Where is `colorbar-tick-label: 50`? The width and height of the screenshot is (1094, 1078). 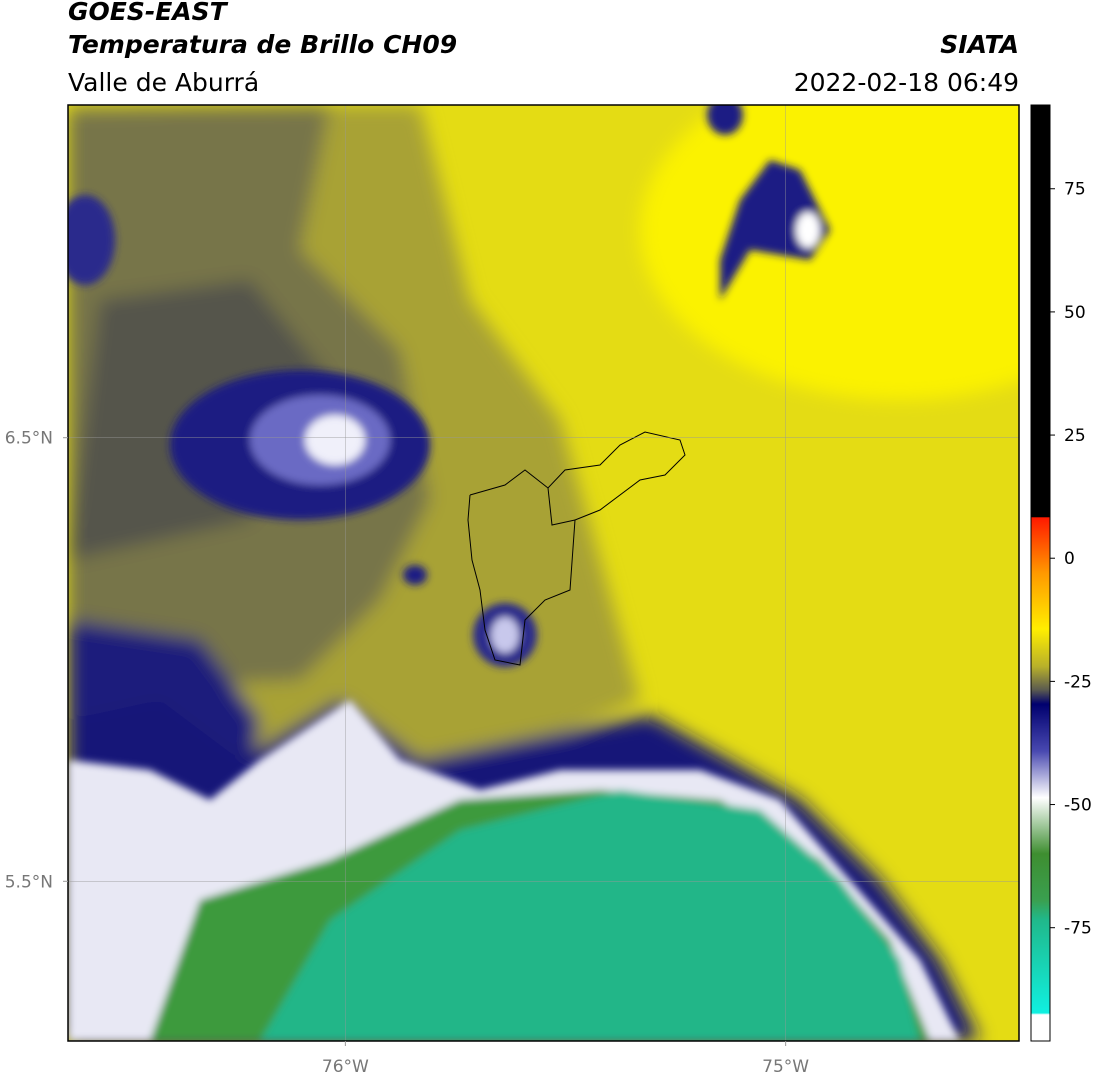 colorbar-tick-label: 50 is located at coordinates (1075, 313).